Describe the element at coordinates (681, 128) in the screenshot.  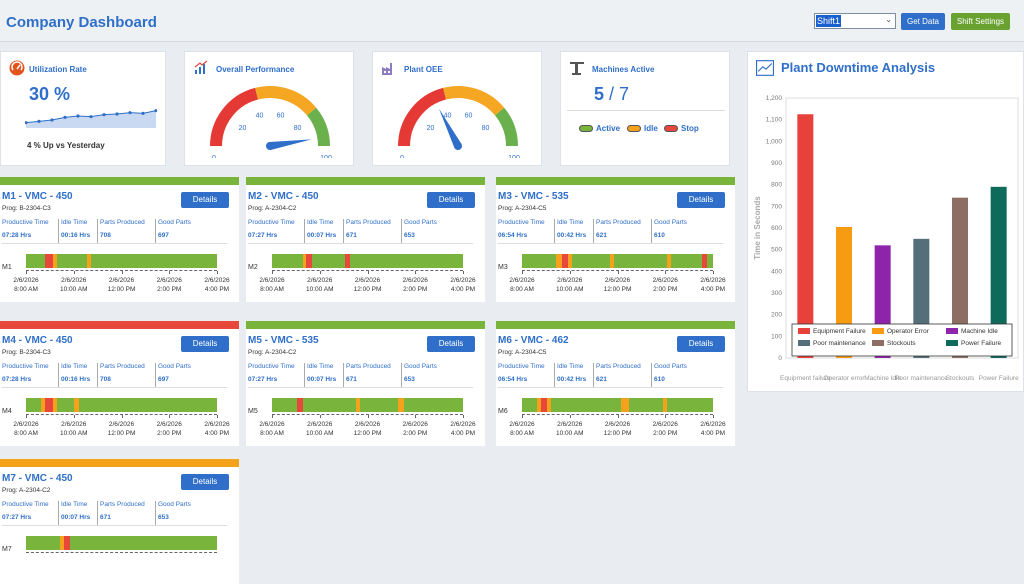
I see `legend-stop: Stop` at that location.